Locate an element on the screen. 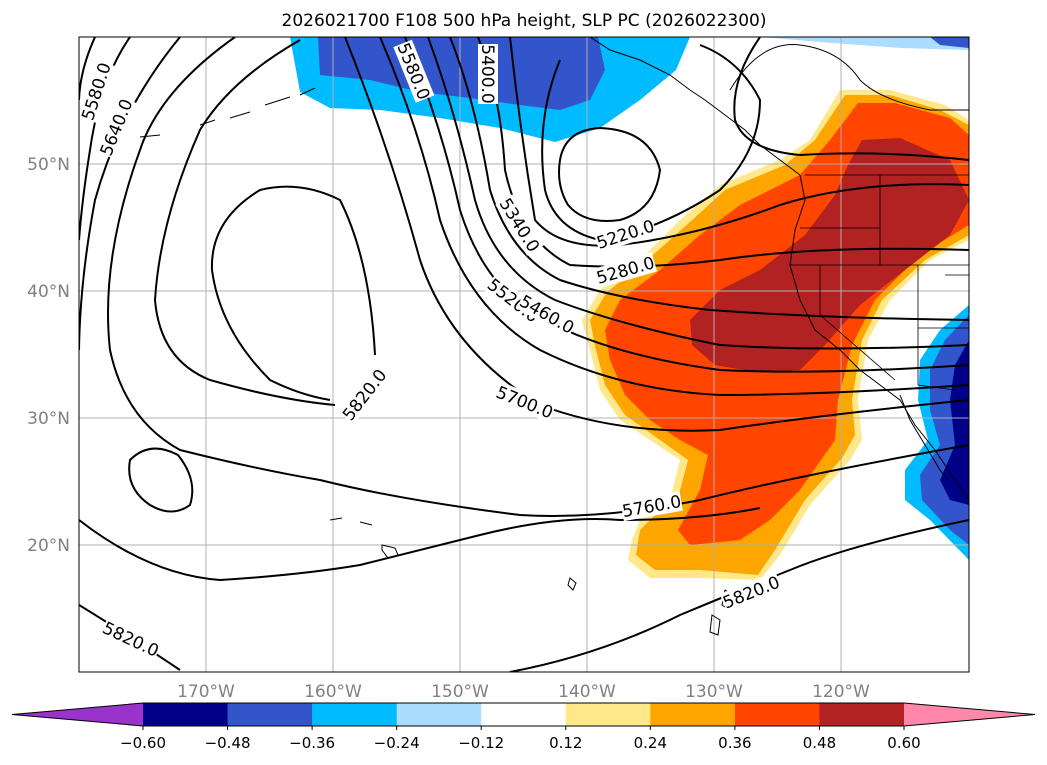  lon-tick-label-140w: 140°W is located at coordinates (587, 692).